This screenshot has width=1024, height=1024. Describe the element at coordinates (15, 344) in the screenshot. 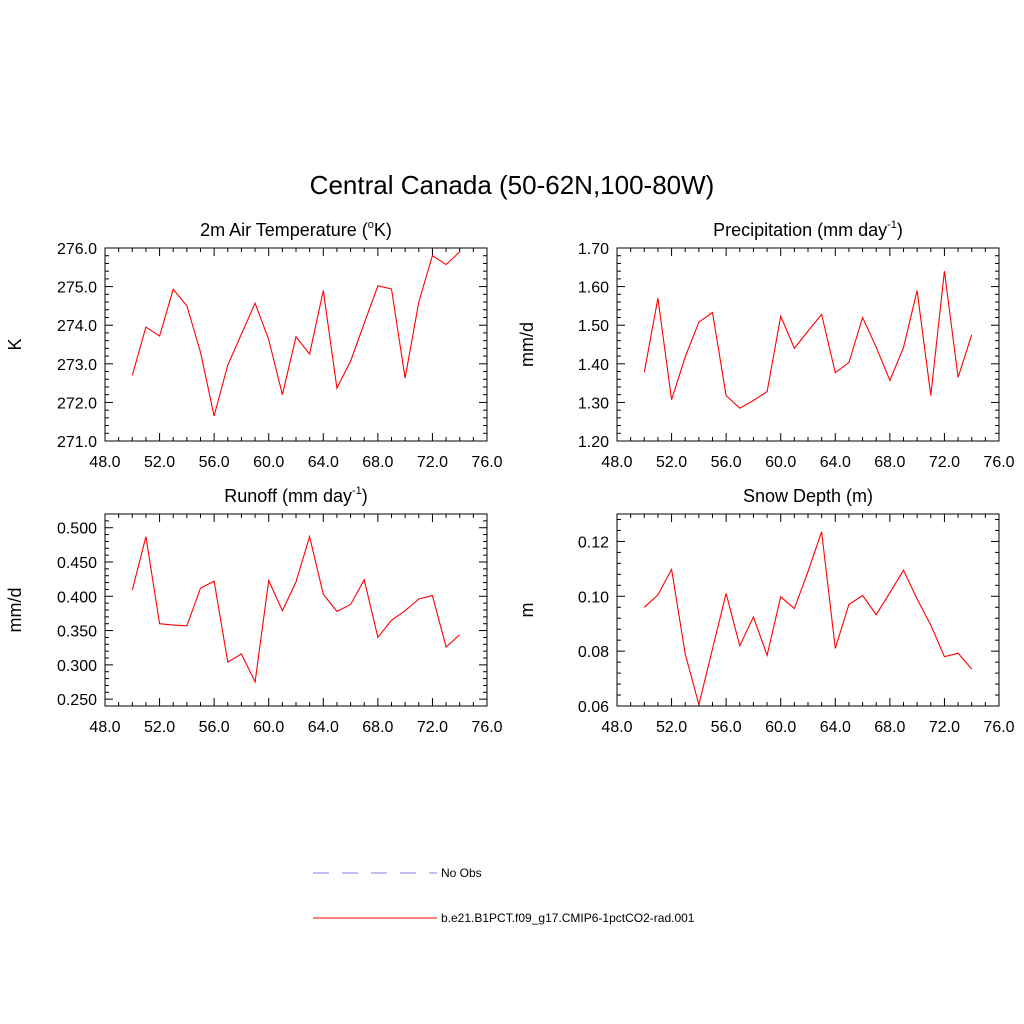

I see `y-axis-label: K` at that location.